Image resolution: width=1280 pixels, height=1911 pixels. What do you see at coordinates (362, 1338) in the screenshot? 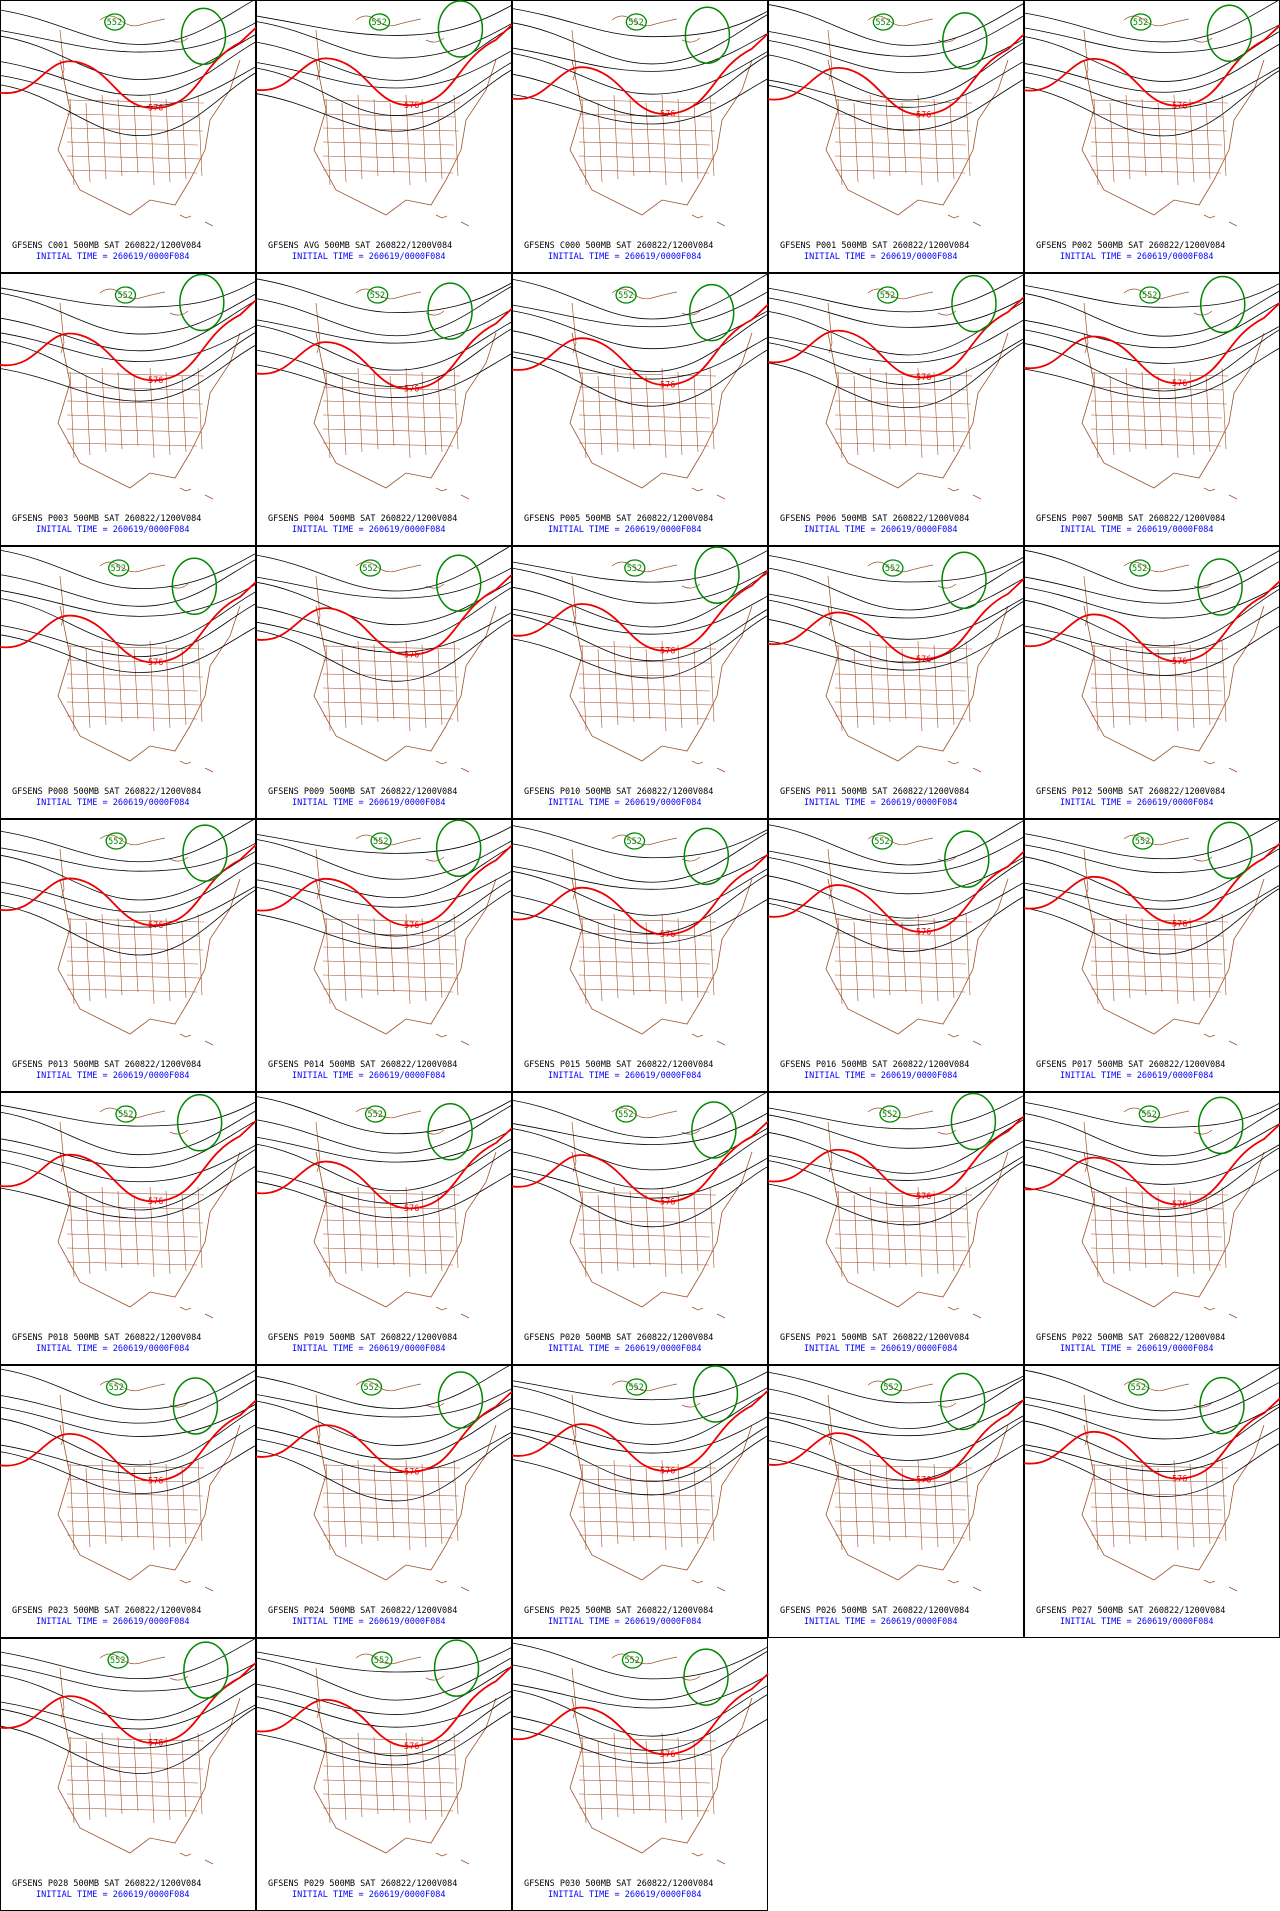
I see `panel-title: GFSENS P019 500MB SAT 260822/1200V084` at bounding box center [362, 1338].